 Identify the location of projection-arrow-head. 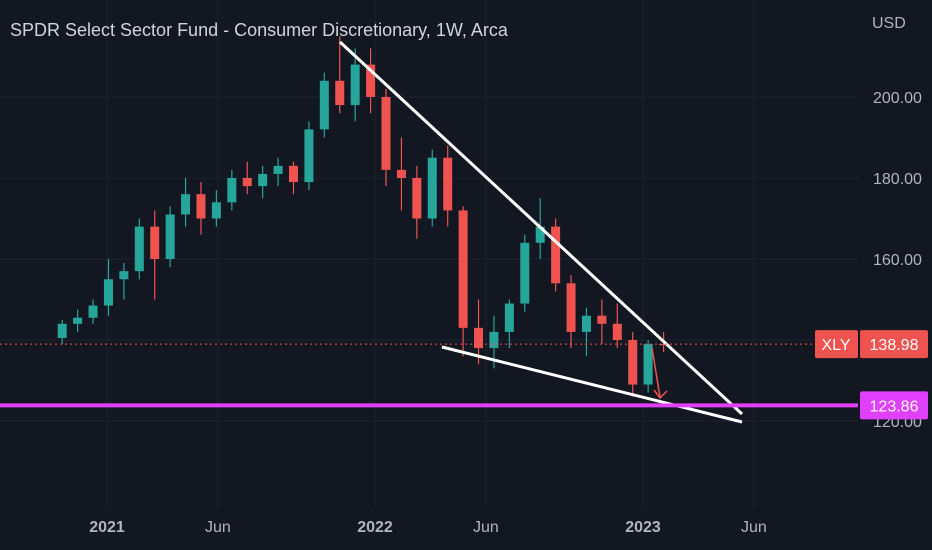
(660, 394).